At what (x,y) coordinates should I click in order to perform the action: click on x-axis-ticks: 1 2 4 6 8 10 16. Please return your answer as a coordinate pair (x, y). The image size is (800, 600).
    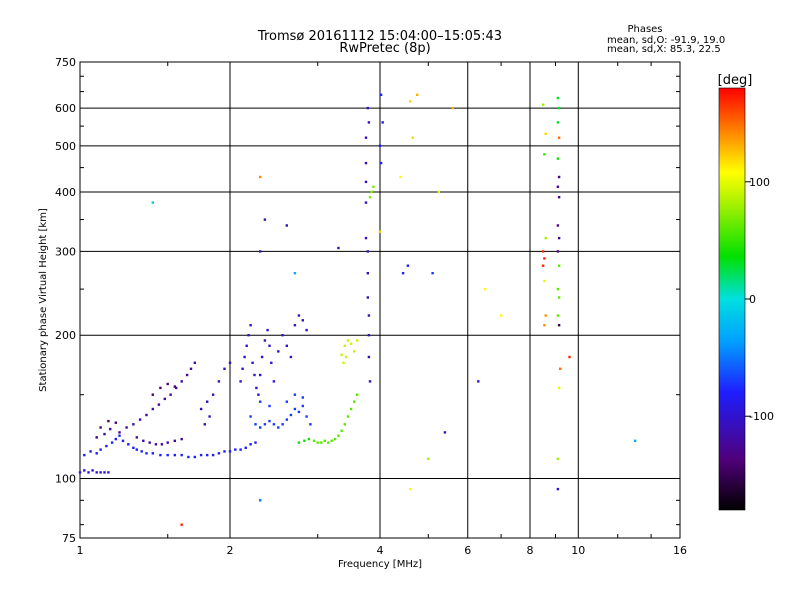
    Looking at the image, I should click on (382, 550).